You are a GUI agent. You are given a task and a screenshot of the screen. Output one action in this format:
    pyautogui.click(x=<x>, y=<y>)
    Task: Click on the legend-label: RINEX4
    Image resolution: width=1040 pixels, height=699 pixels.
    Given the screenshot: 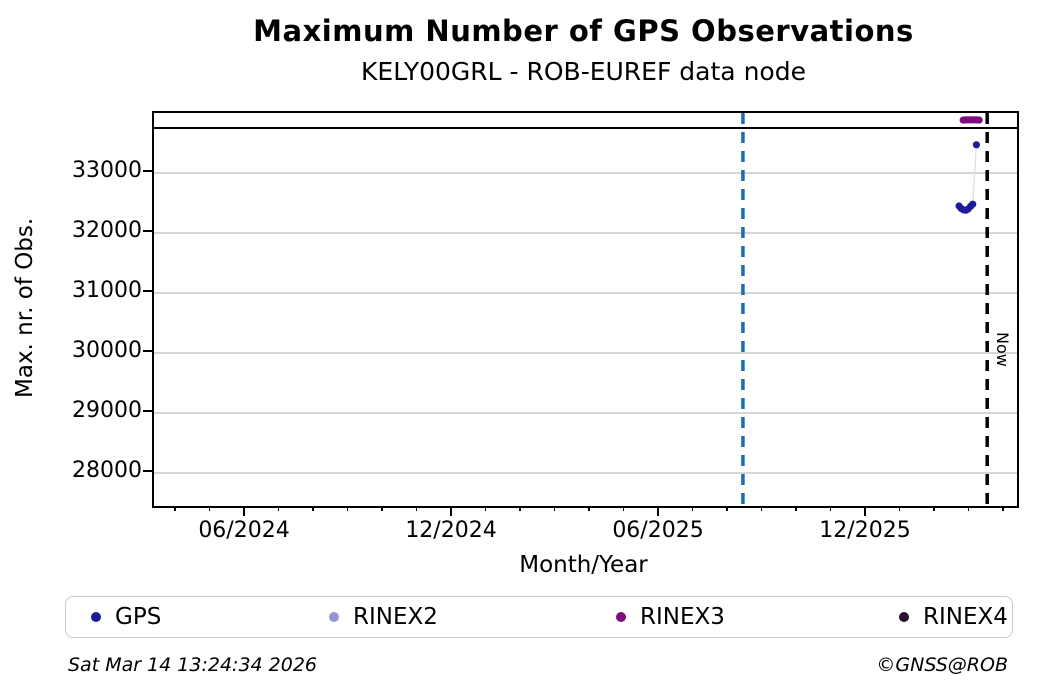 What is the action you would take?
    pyautogui.click(x=965, y=617)
    